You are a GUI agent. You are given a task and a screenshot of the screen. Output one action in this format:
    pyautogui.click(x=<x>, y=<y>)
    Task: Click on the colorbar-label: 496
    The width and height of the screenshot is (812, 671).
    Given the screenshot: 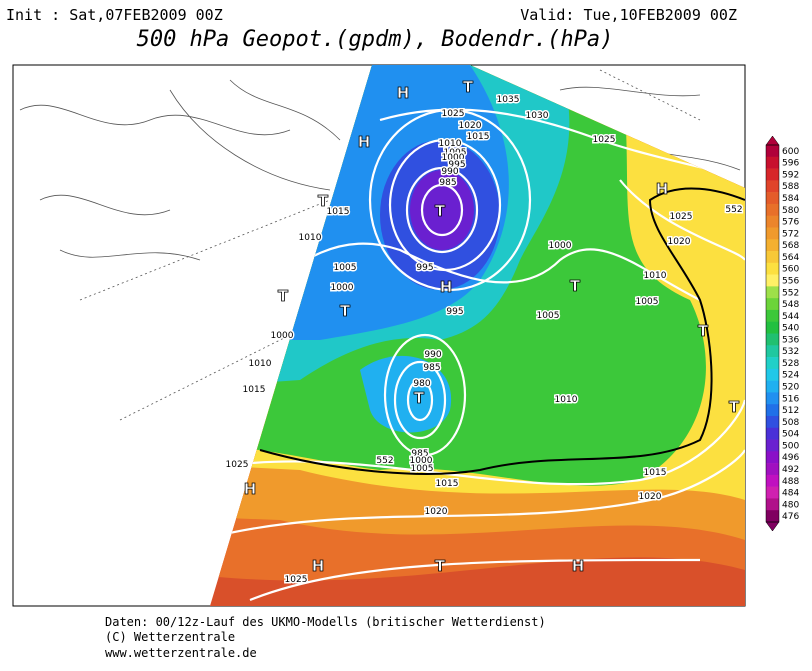 What is the action you would take?
    pyautogui.click(x=790, y=458)
    